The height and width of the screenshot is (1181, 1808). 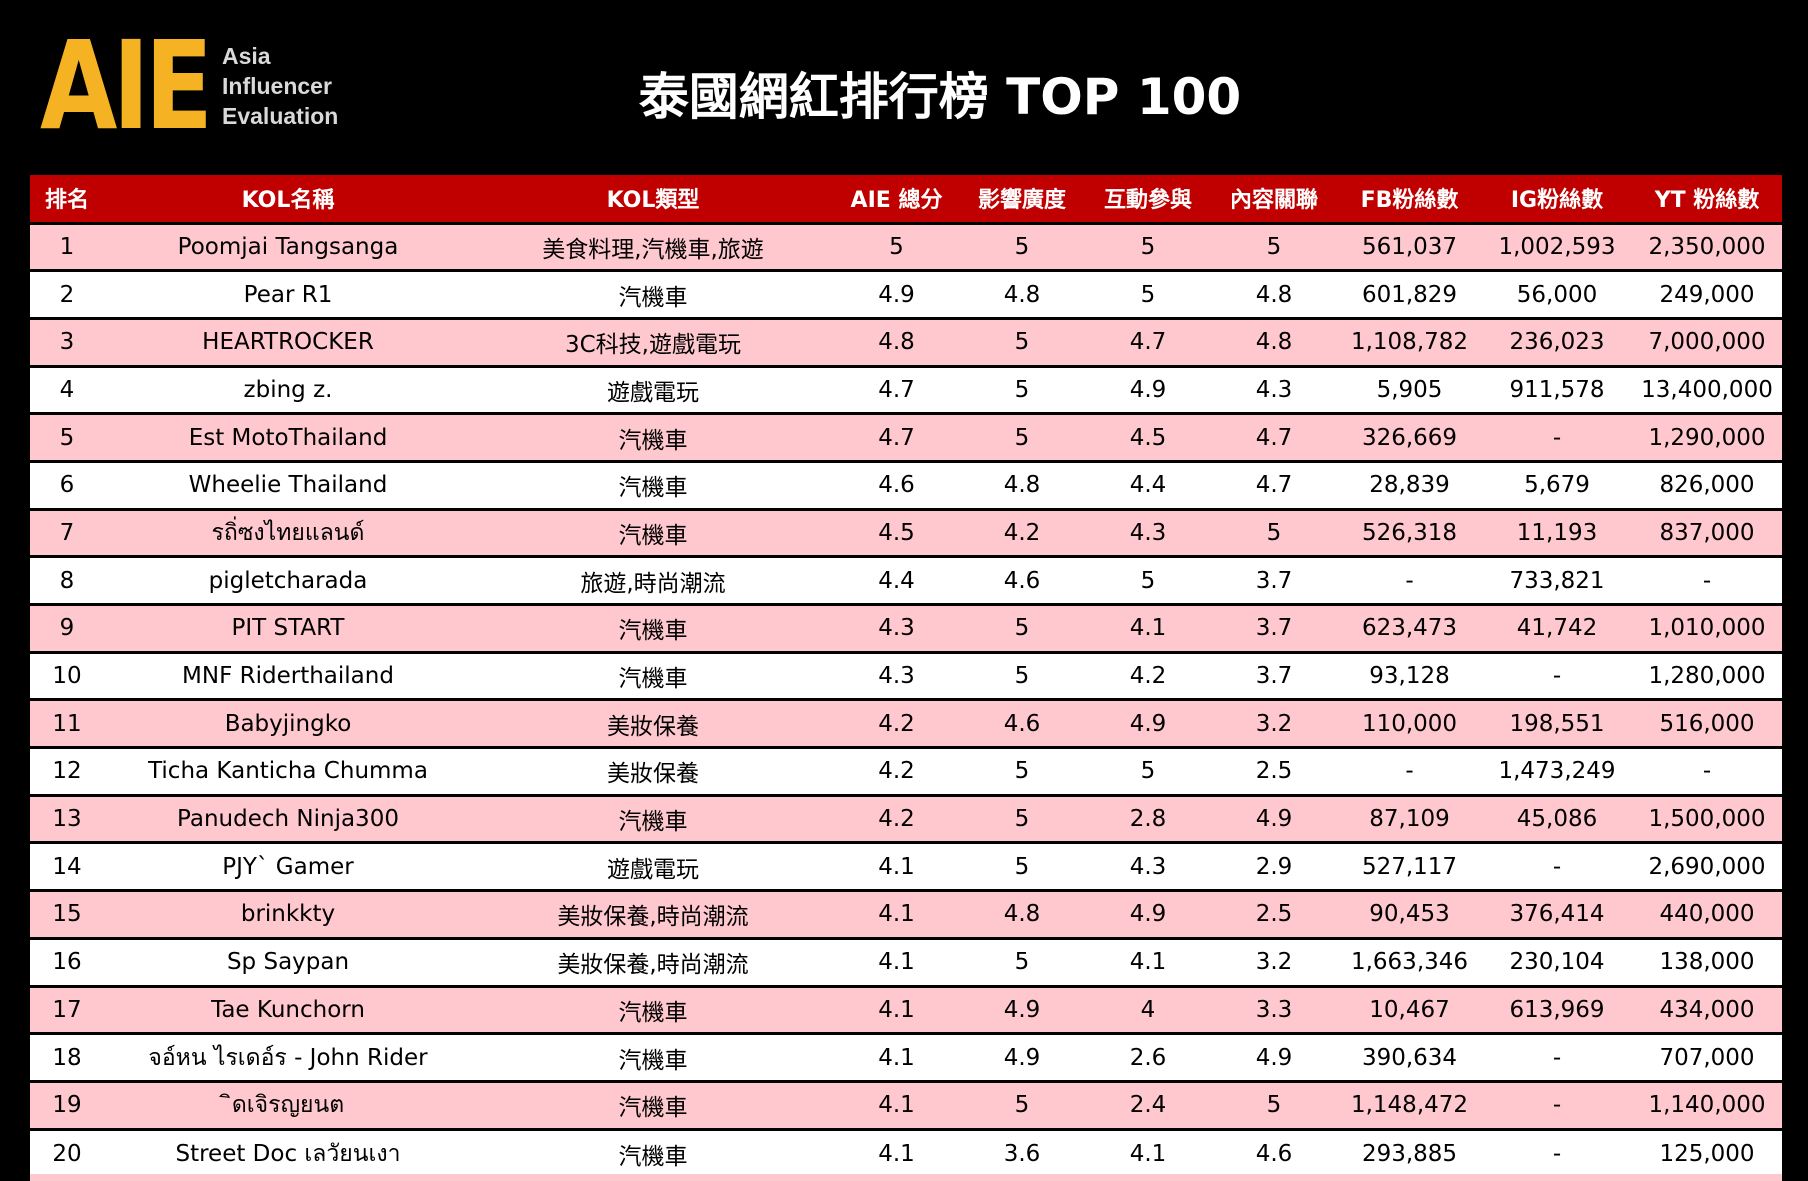 What do you see at coordinates (1409, 246) in the screenshot?
I see `table-cell: 561,037` at bounding box center [1409, 246].